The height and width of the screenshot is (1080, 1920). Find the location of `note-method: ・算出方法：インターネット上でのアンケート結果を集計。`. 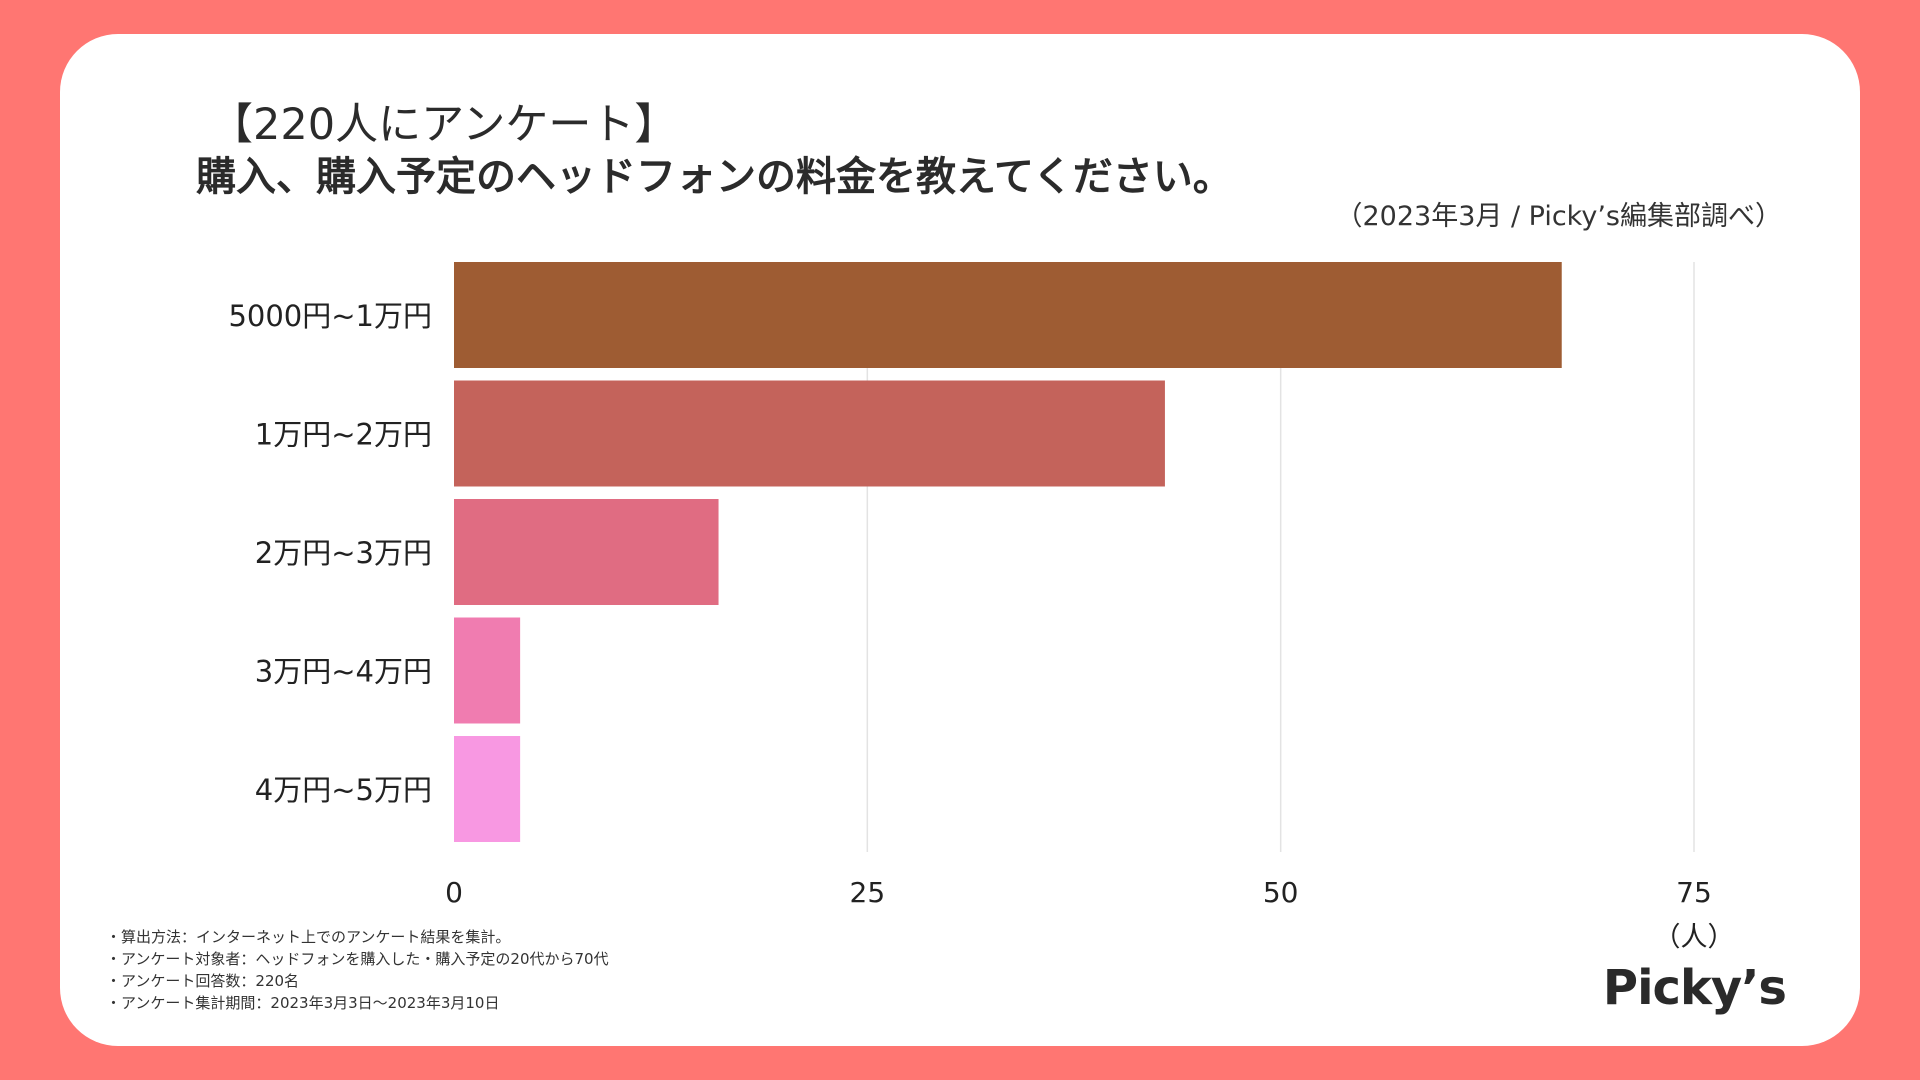

note-method: ・算出方法：インターネット上でのアンケート結果を集計。 is located at coordinates (308, 937).